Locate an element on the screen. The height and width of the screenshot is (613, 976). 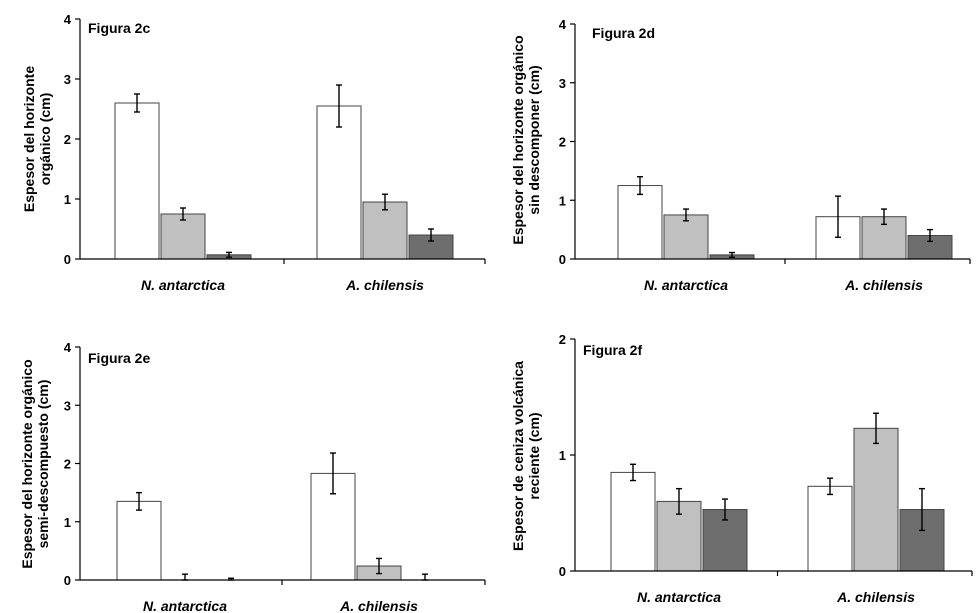
y-axis-title-line: reciente (cm) is located at coordinates (534, 455).